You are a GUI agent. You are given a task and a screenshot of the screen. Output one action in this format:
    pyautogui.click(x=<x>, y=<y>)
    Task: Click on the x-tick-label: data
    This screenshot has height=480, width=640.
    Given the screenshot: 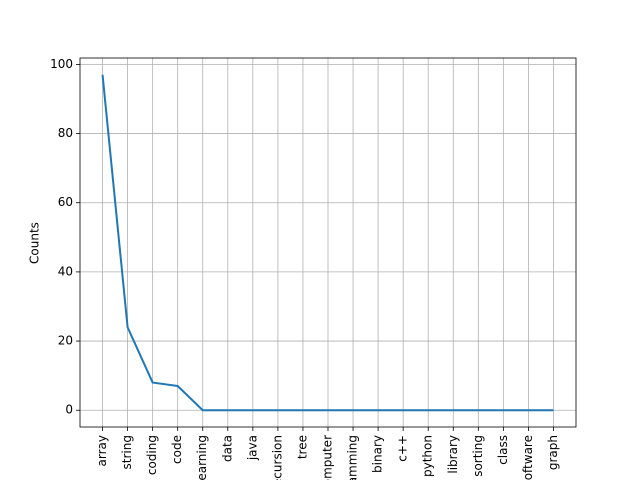 What is the action you would take?
    pyautogui.click(x=227, y=448)
    